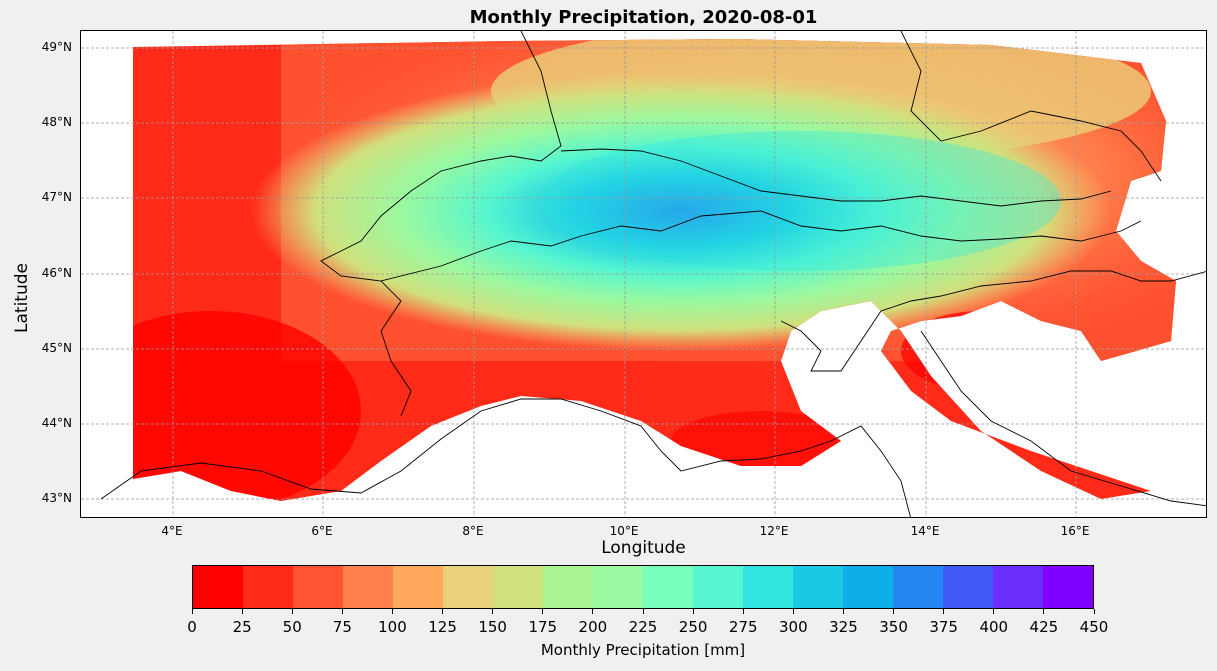 The width and height of the screenshot is (1217, 671). What do you see at coordinates (643, 548) in the screenshot?
I see `x-axis-label: Longitude` at bounding box center [643, 548].